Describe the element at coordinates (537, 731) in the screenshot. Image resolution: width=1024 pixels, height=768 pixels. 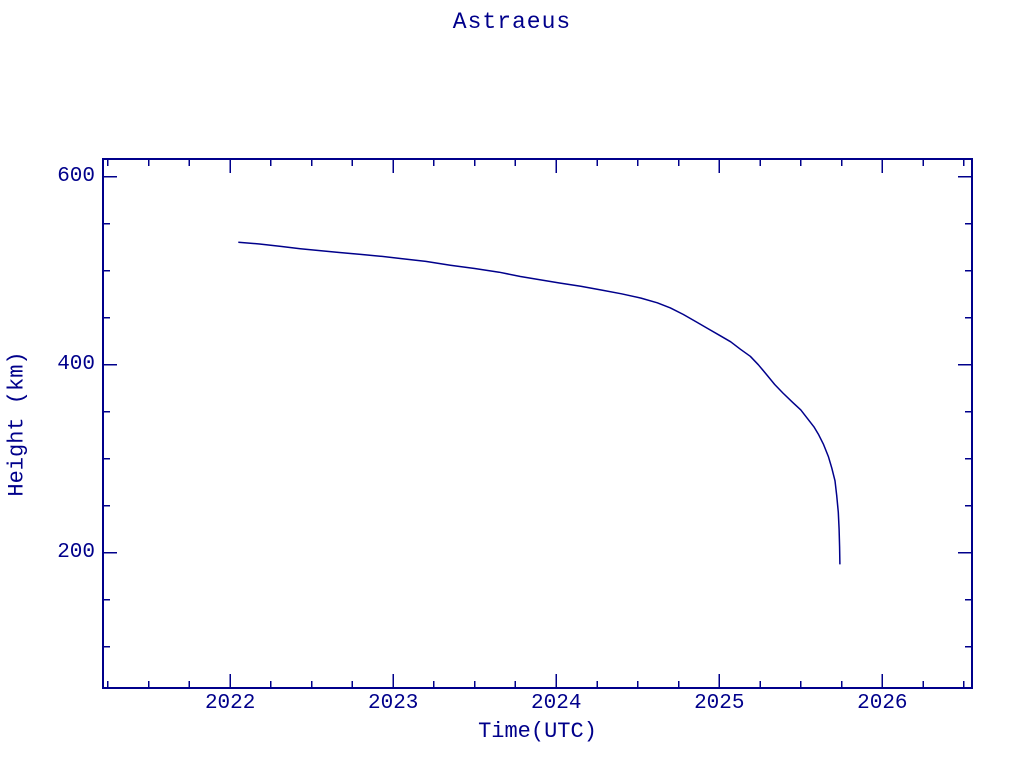
I see `x-axis-label: Time(UTC)` at that location.